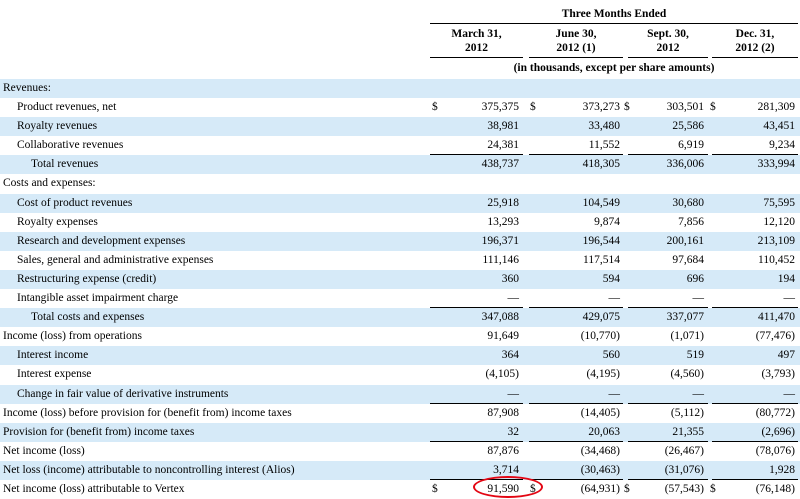 The width and height of the screenshot is (800, 499). I want to click on value-cell: (34,468), so click(600, 450).